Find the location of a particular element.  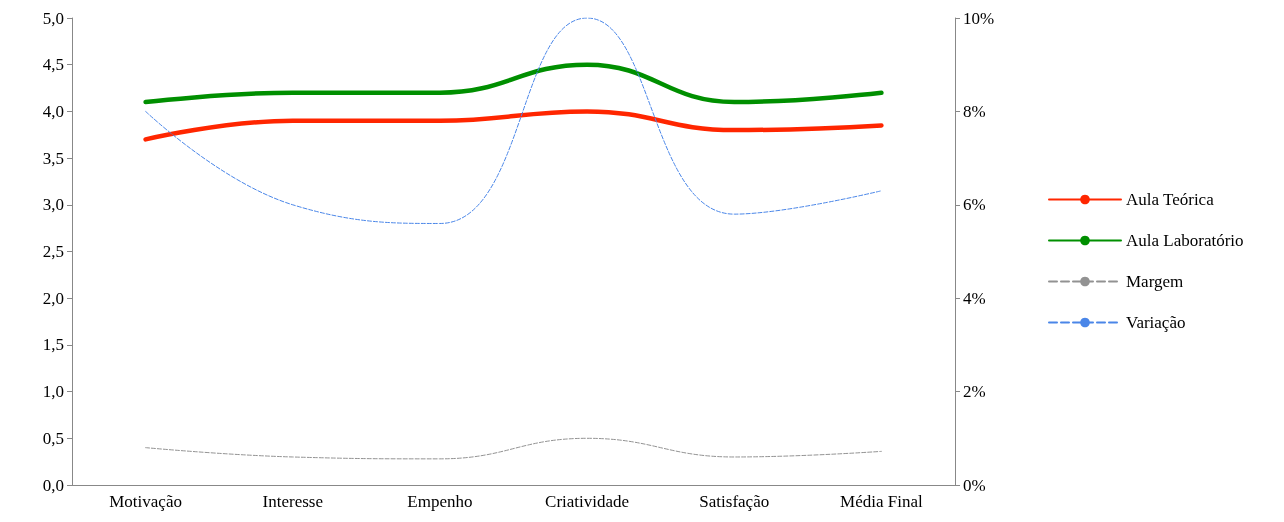

y2-tick-label: 4% is located at coordinates (974, 298).